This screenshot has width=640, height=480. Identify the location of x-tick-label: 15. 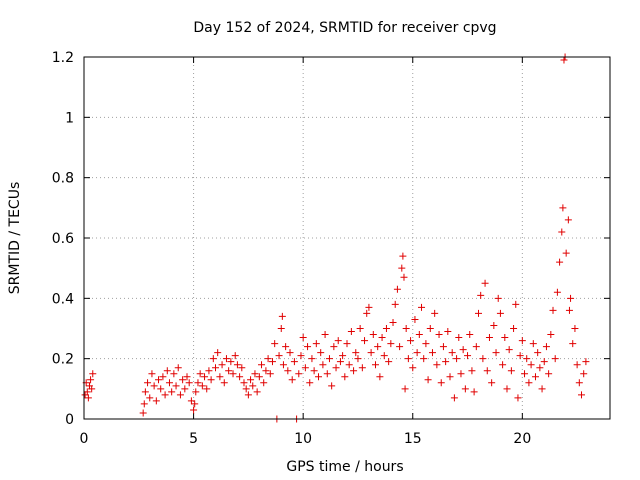
(413, 439).